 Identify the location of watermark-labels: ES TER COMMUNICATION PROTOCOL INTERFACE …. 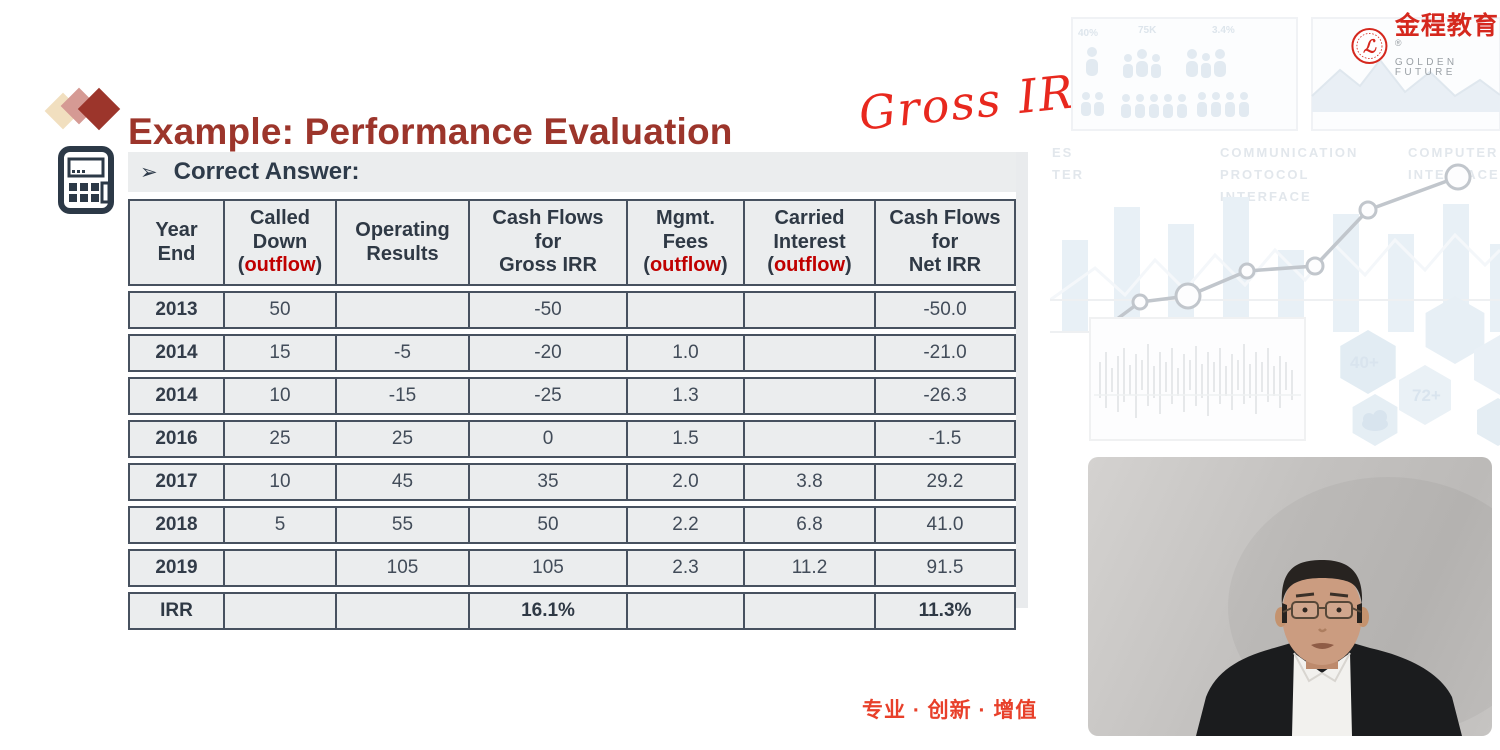
(1275, 174).